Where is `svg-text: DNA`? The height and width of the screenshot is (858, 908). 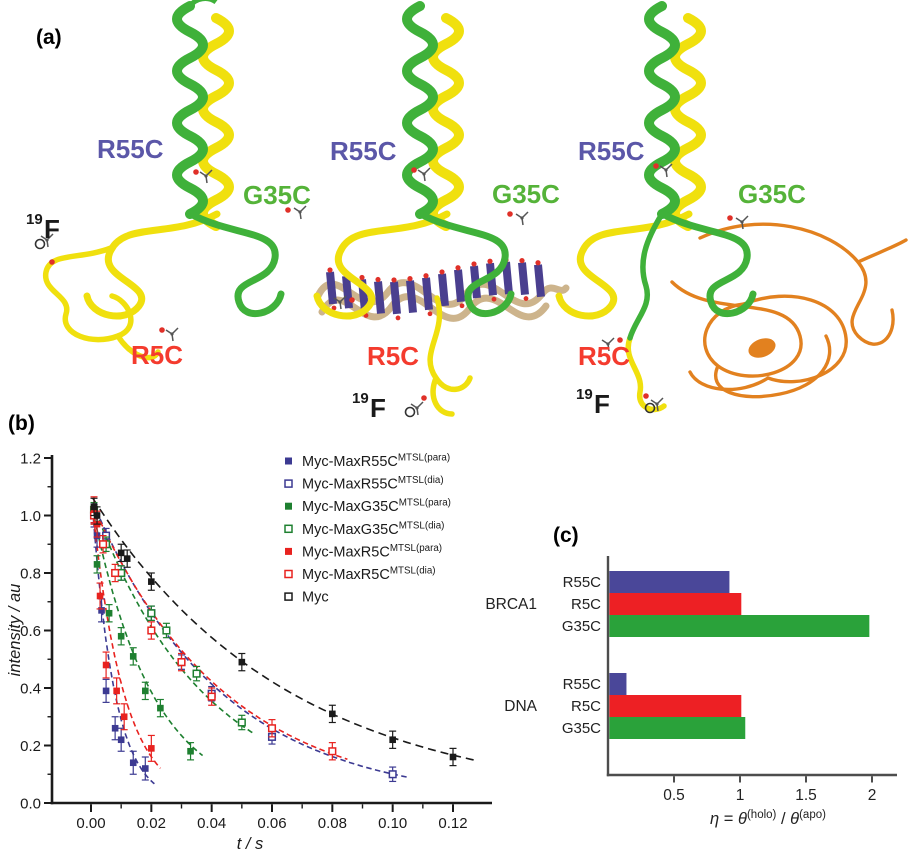
svg-text: DNA is located at coordinates (520, 706).